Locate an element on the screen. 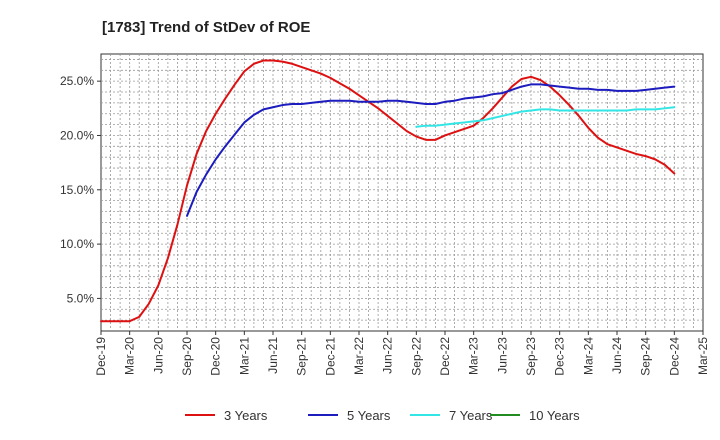 This screenshot has height=440, width=720. x-tick-label: Sep-24 is located at coordinates (646, 356).